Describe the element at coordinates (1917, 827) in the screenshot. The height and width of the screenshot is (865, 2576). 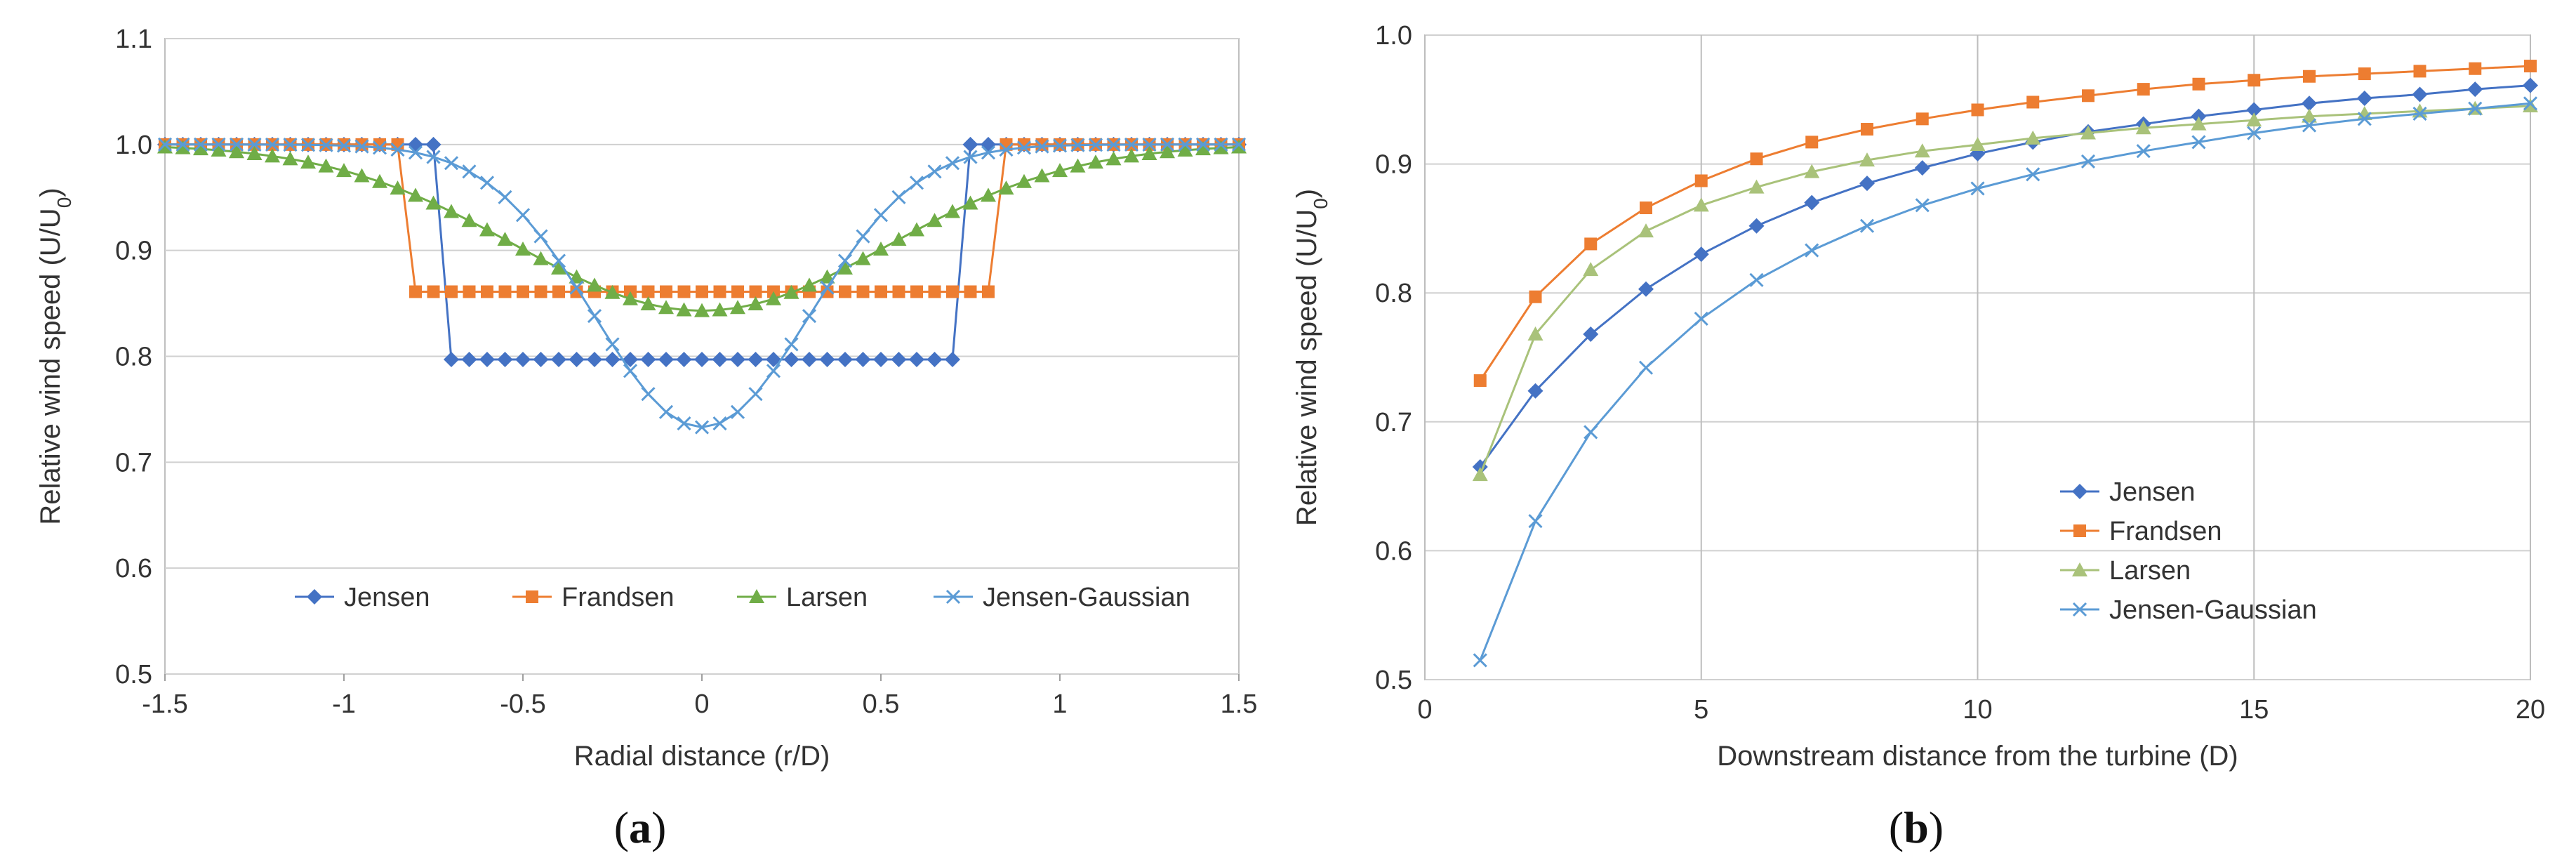
I see `panel-label: (b)` at that location.